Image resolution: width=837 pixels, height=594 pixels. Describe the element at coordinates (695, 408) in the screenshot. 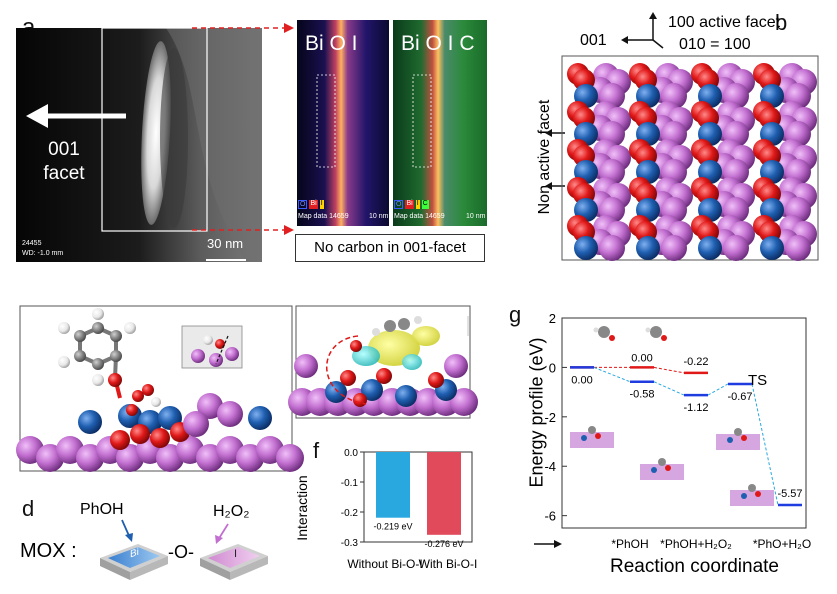

I see `g-data-label: -1.12` at that location.